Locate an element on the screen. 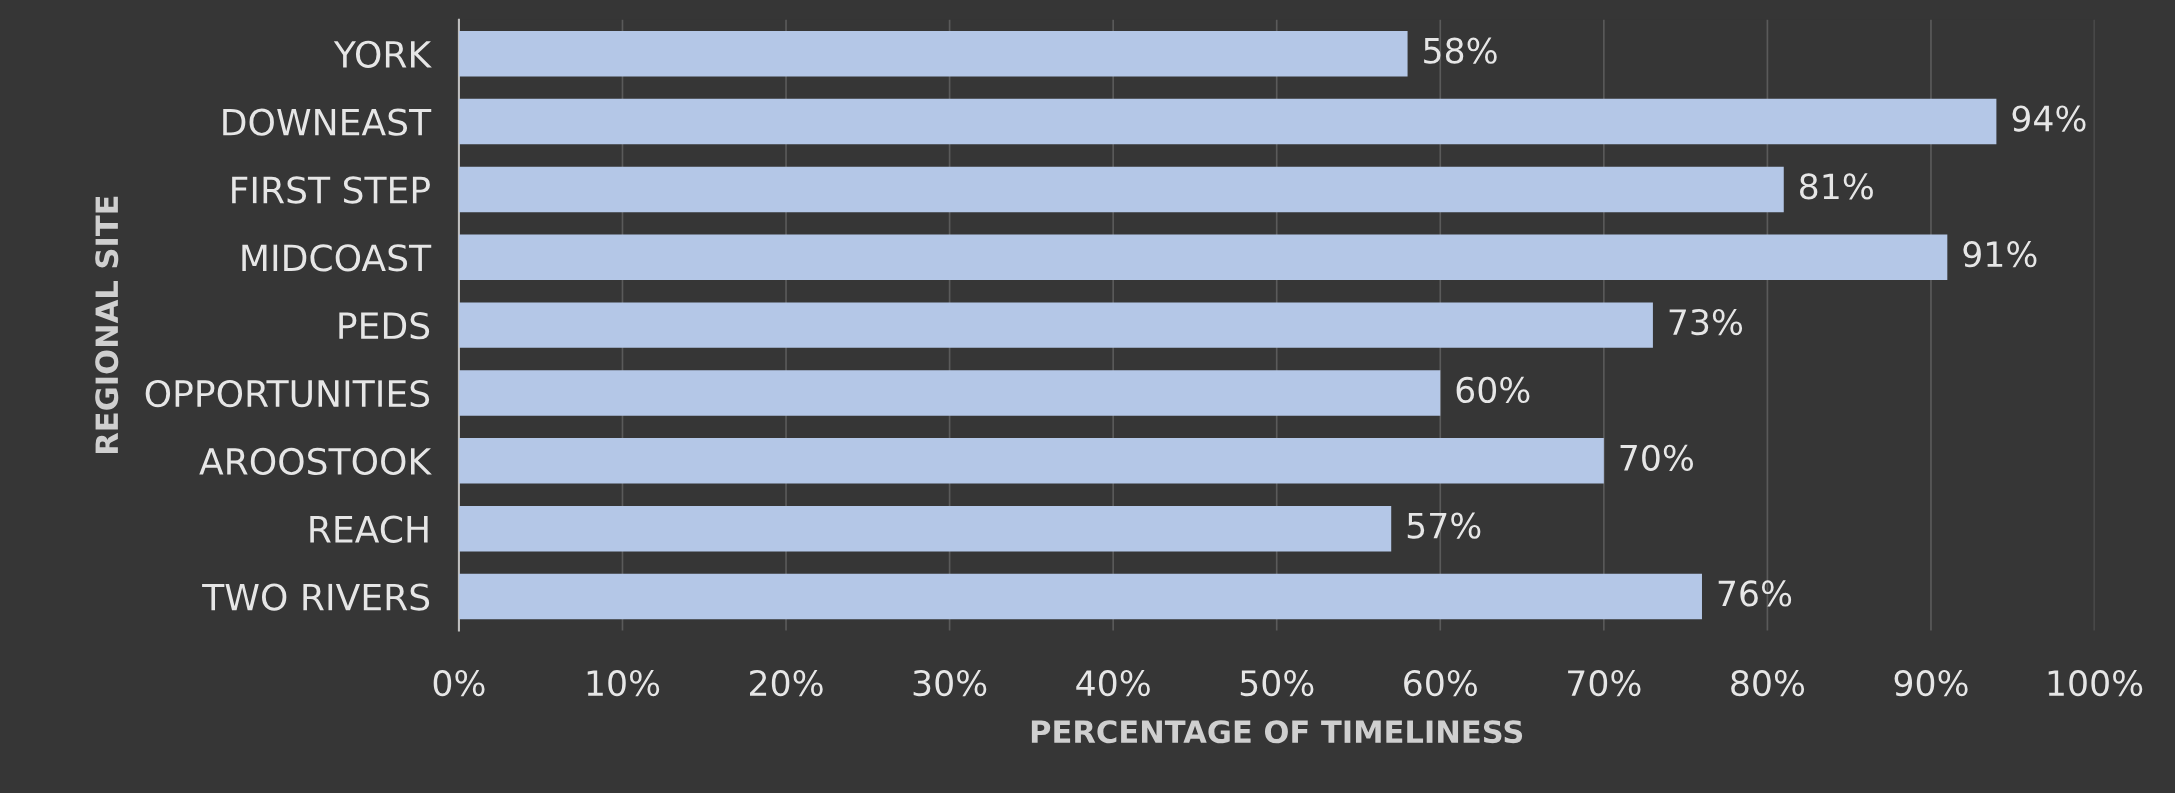 The height and width of the screenshot is (793, 2175). x-axis-title: PERCENTAGE OF TIMELINESS is located at coordinates (1277, 732).